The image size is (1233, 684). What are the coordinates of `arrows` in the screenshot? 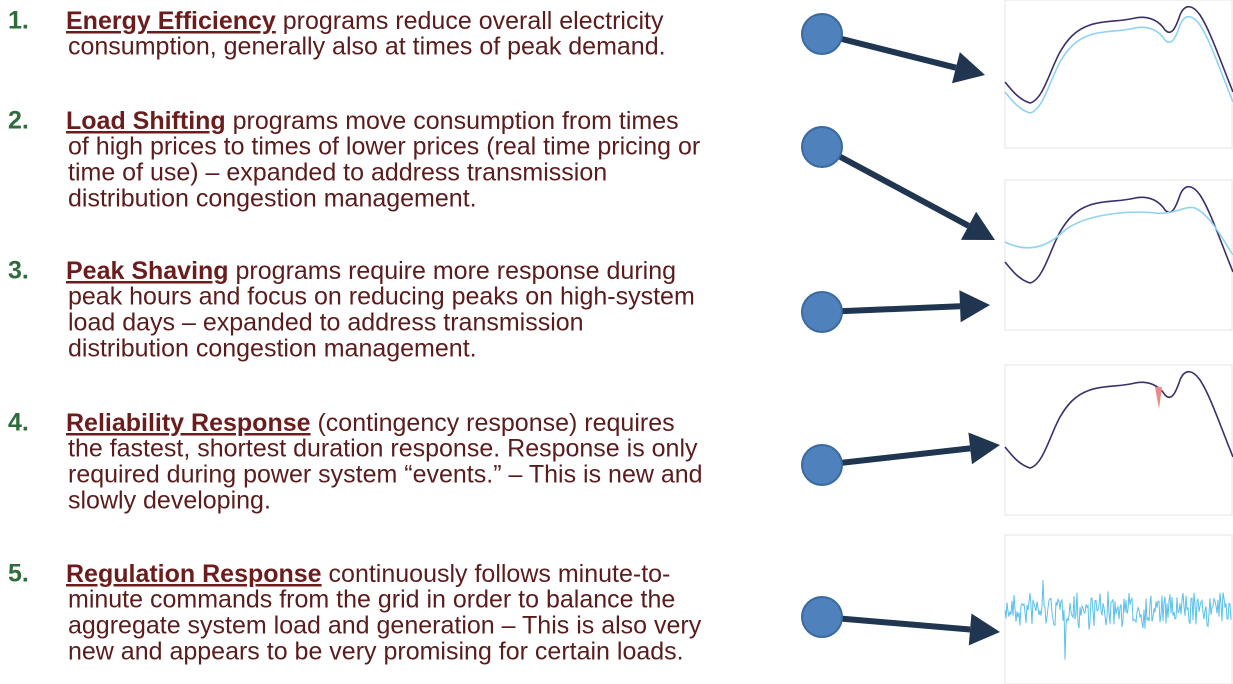 It's located at (900, 329).